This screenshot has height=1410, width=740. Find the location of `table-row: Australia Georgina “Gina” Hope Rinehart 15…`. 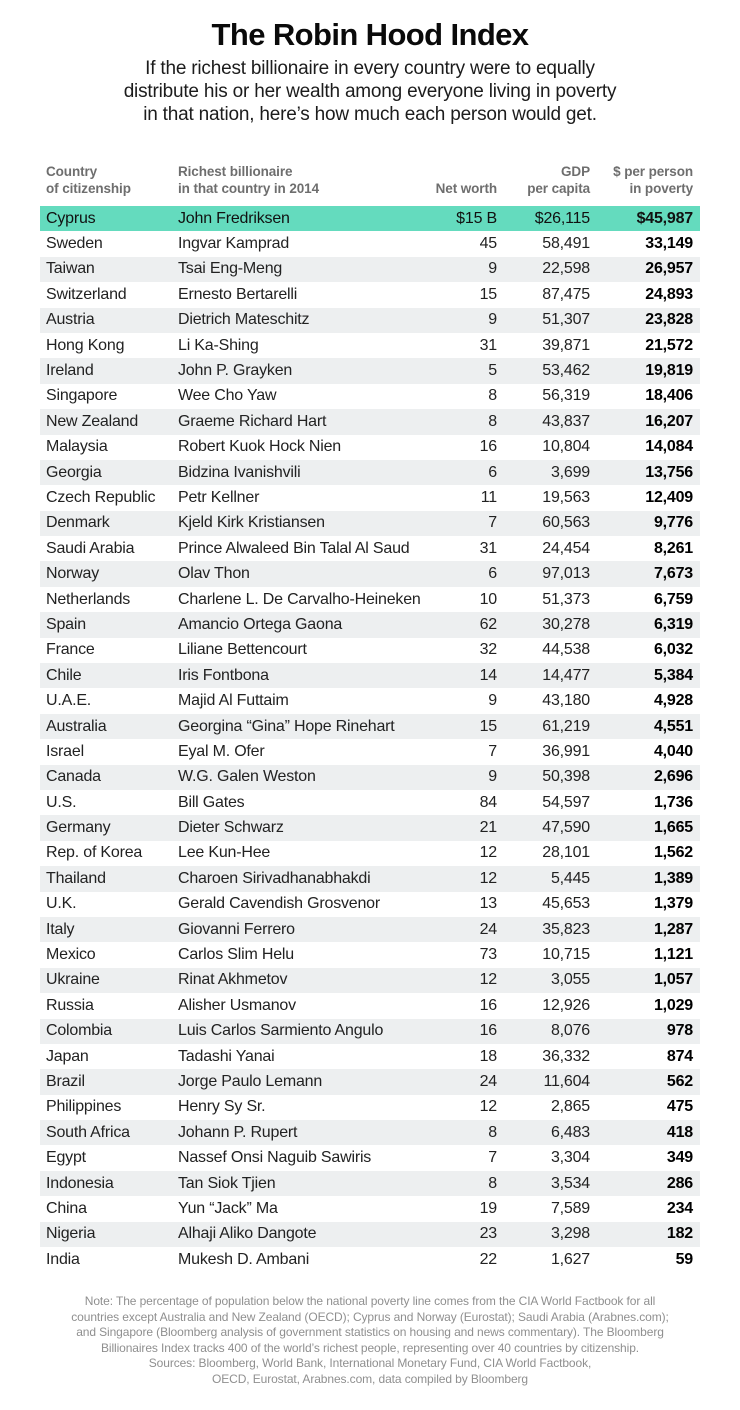

table-row: Australia Georgina “Gina” Hope Rinehart 15… is located at coordinates (370, 726).